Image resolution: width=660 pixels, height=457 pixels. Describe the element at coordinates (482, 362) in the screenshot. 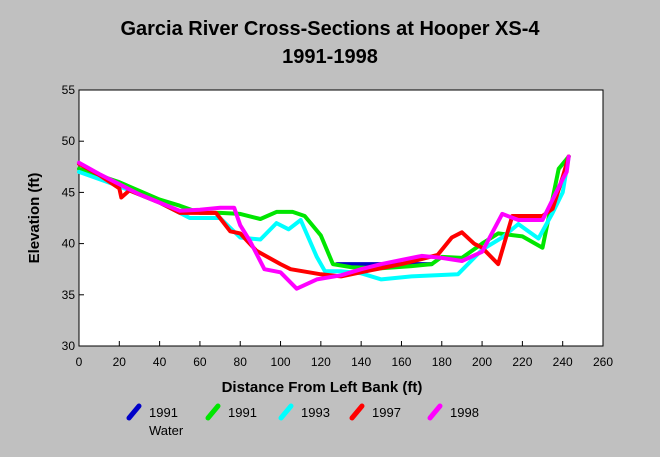

I see `x-tick-label: 200` at that location.